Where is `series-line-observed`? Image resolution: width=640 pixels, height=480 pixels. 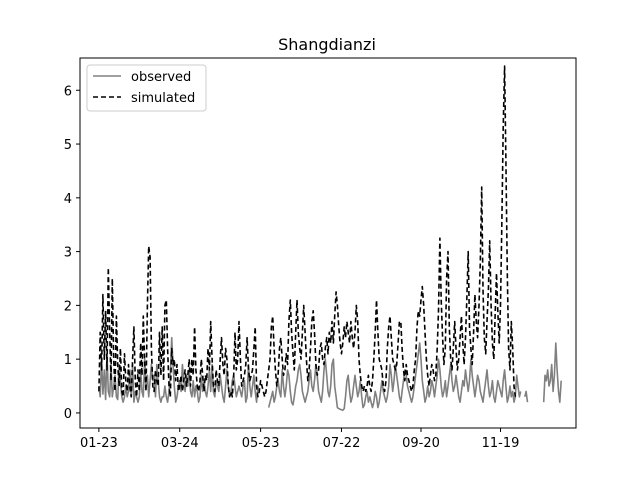
series-line-observed is located at coordinates (330, 374).